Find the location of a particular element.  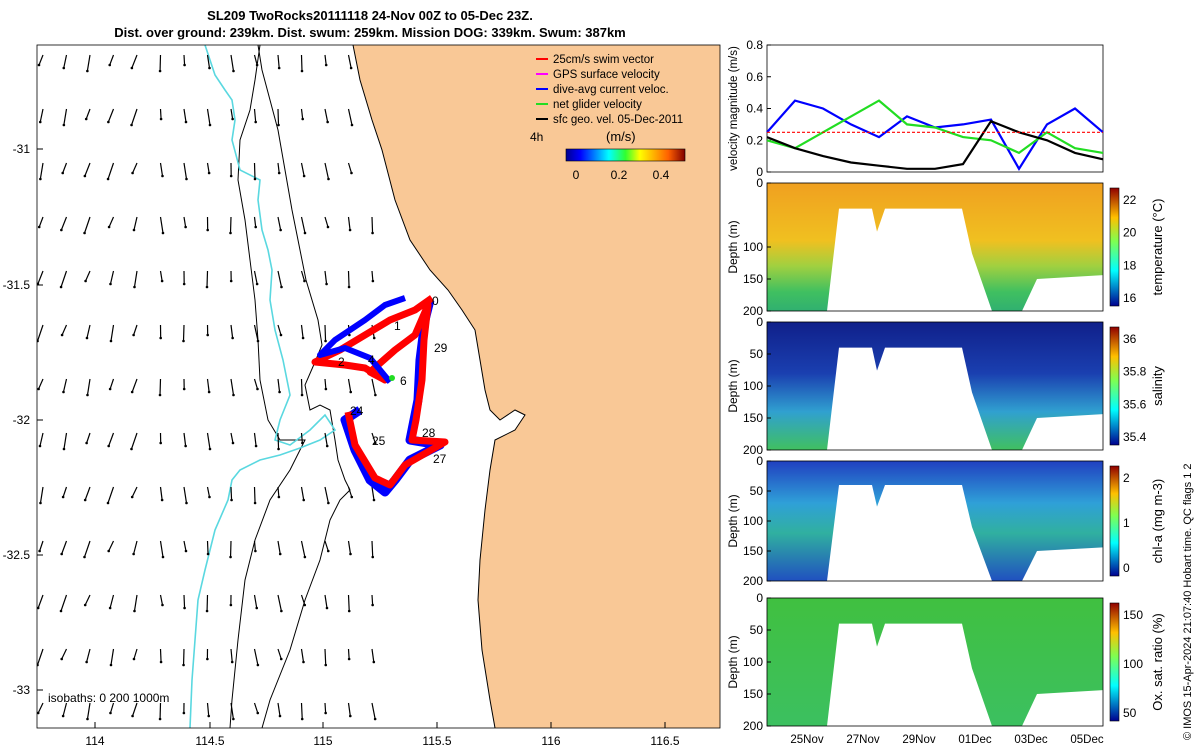

isobaths-label: isobaths: 0 200 1000m is located at coordinates (108, 698).